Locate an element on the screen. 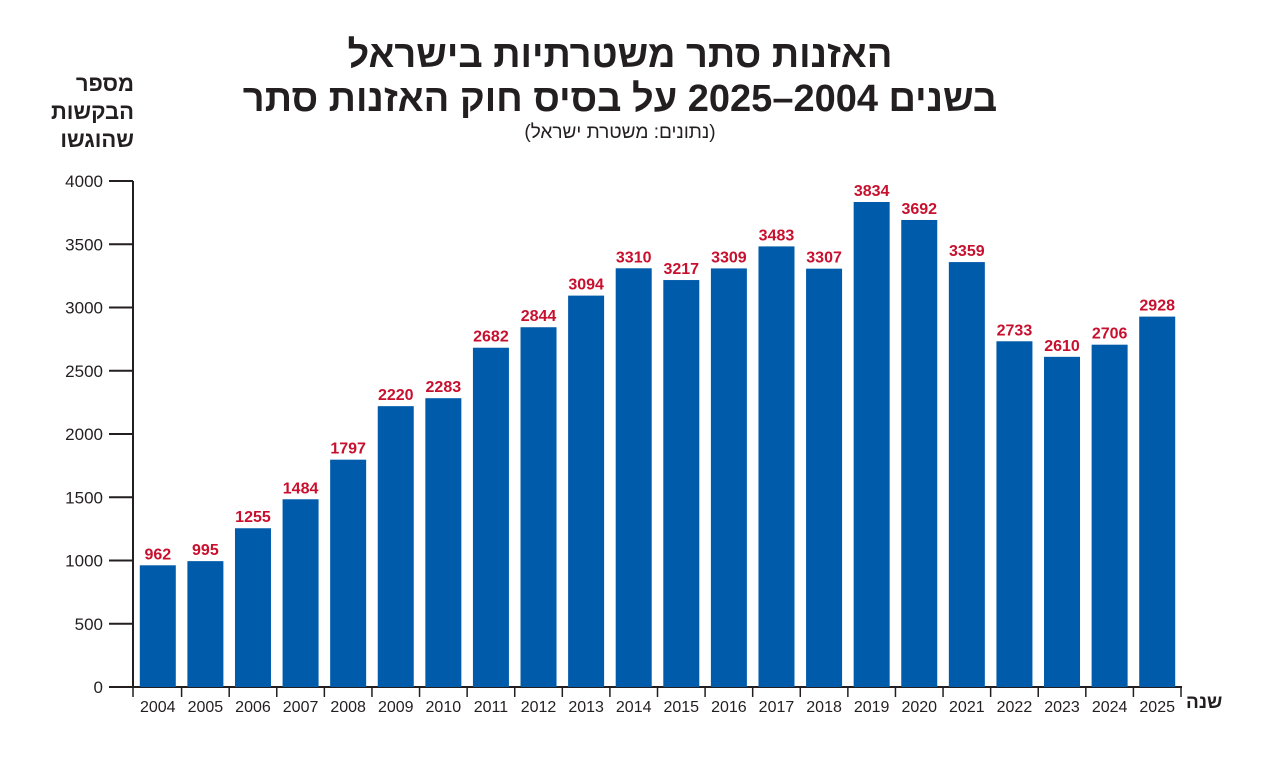  data-label: 2610 is located at coordinates (1062, 346).